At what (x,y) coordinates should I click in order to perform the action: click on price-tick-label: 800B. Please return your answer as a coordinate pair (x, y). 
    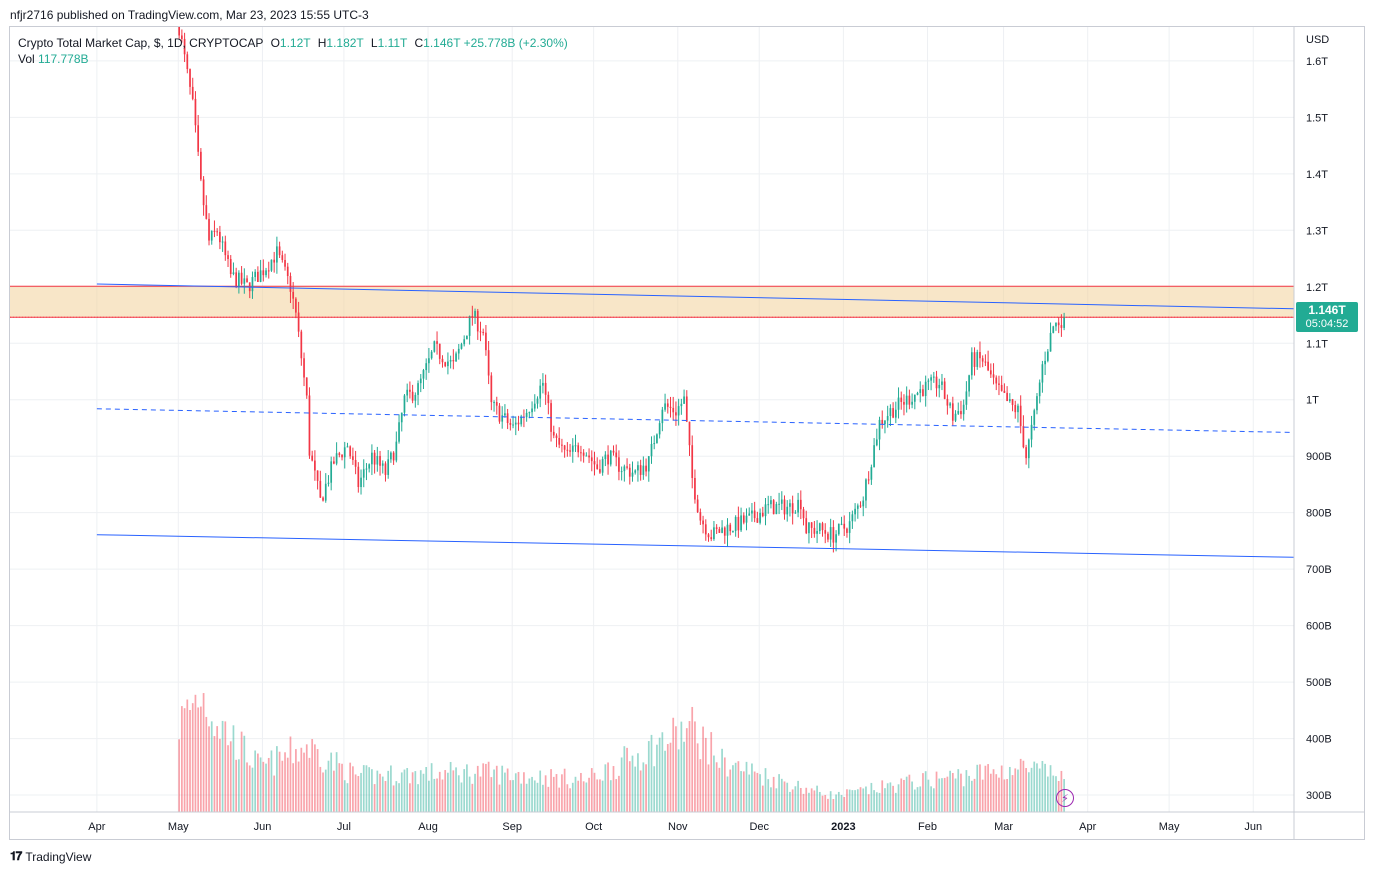
    Looking at the image, I should click on (1319, 514).